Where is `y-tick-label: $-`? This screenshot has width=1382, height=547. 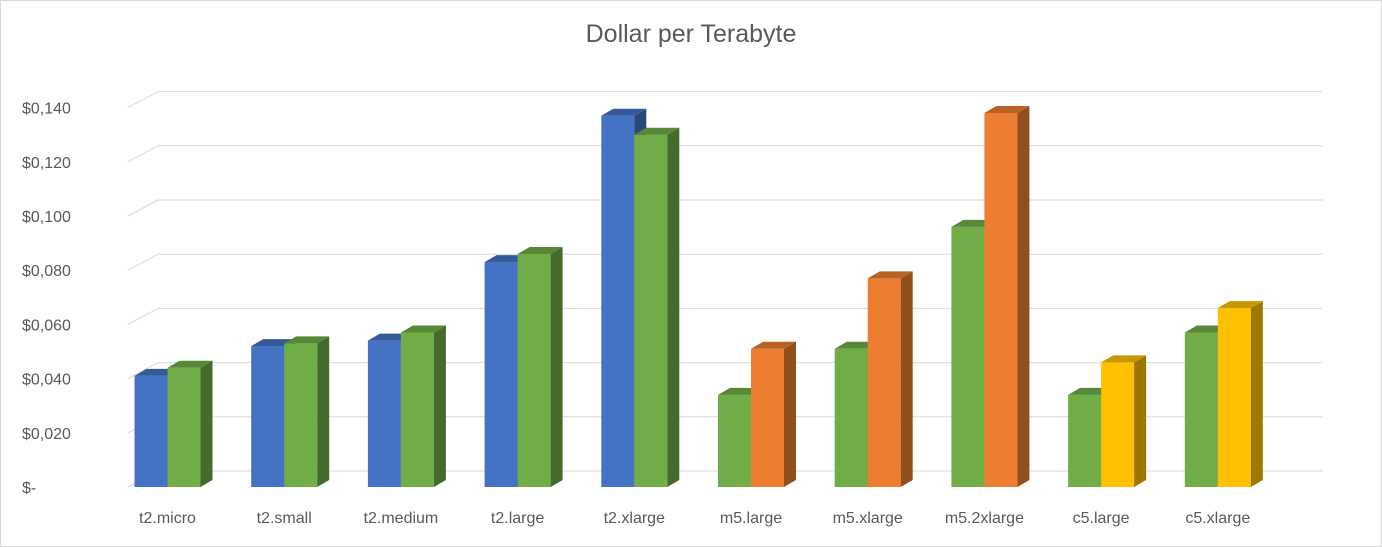
y-tick-label: $- is located at coordinates (29, 488).